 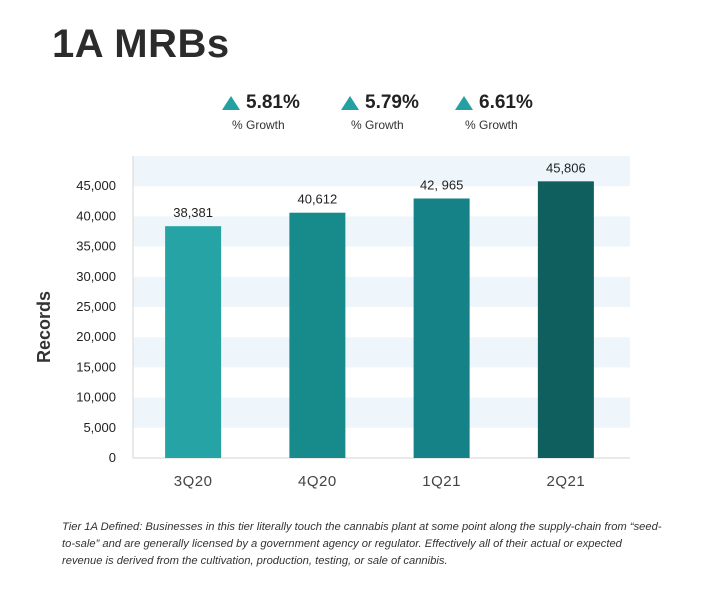 I want to click on growth-item: 5.81% % Growth, so click(x=282, y=112).